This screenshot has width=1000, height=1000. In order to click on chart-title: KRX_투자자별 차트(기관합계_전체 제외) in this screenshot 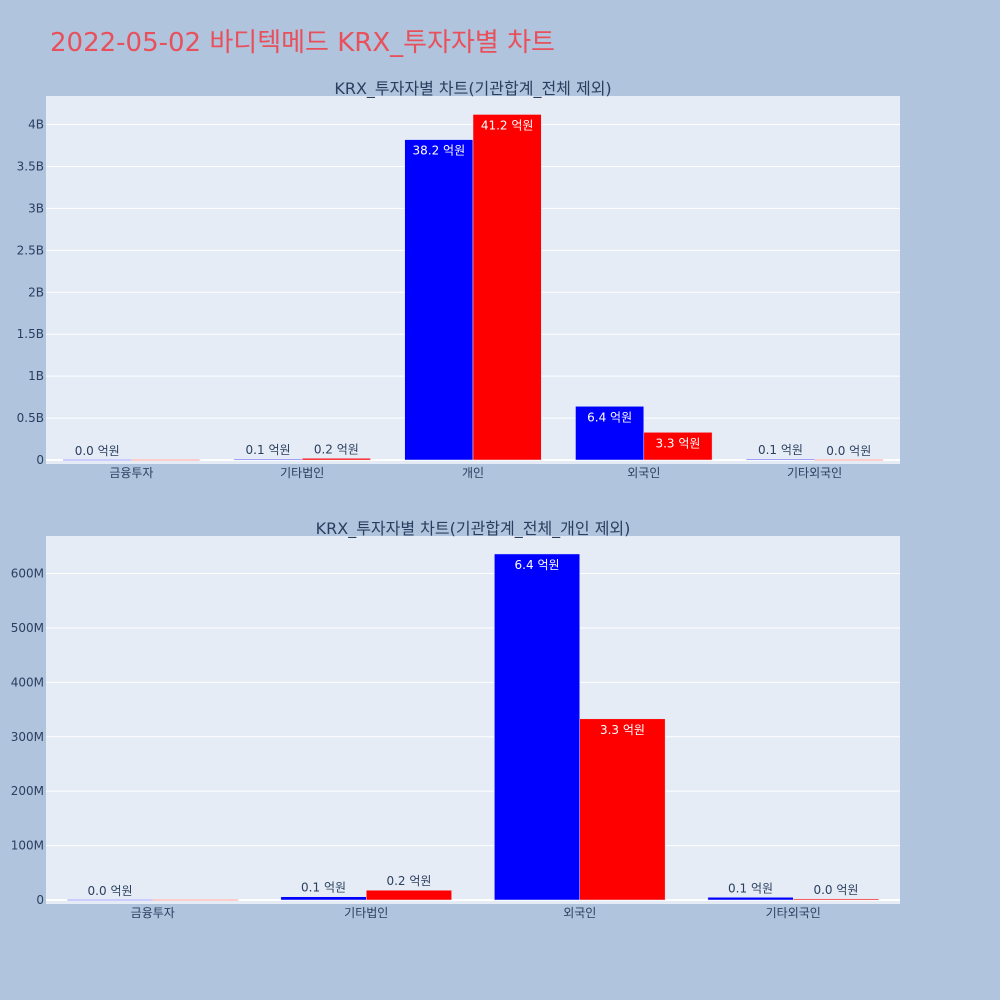, I will do `click(472, 89)`.